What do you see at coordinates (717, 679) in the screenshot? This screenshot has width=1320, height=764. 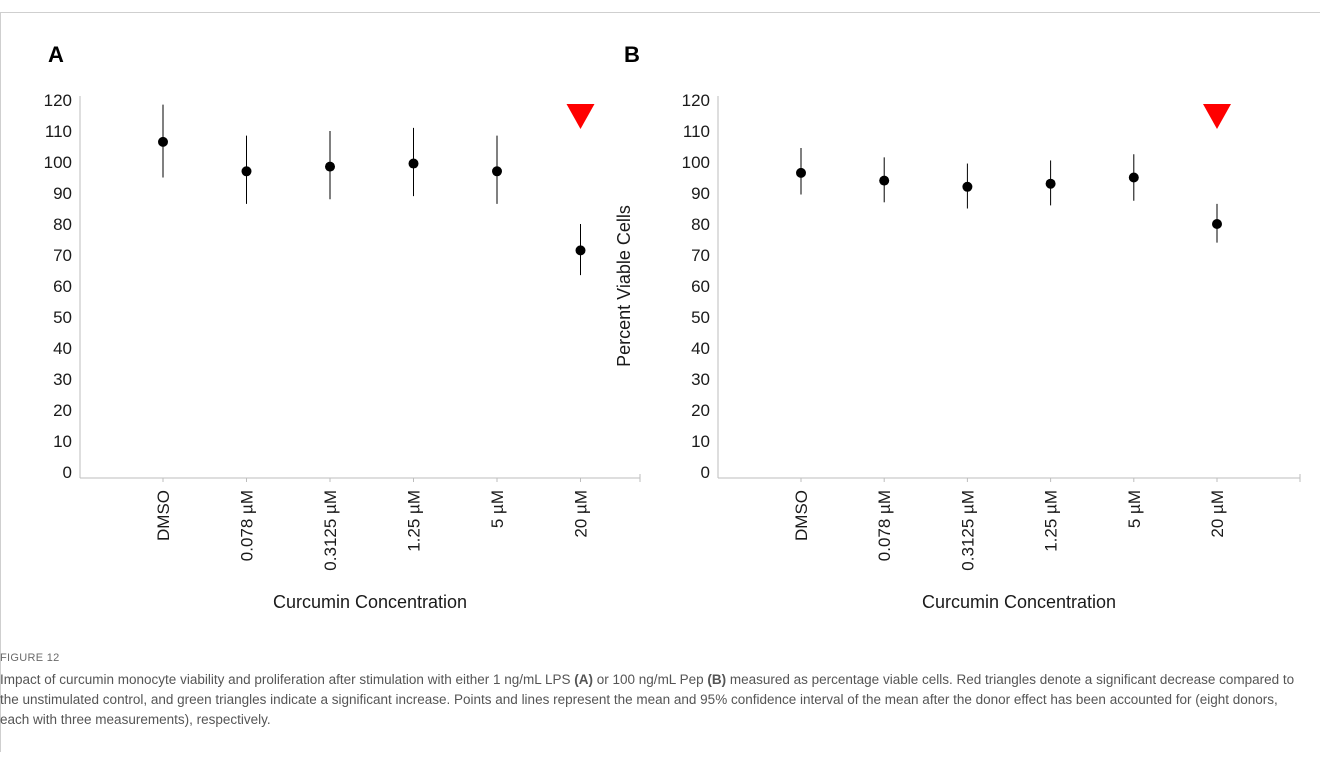 I see `caption-ref-b: (B)` at bounding box center [717, 679].